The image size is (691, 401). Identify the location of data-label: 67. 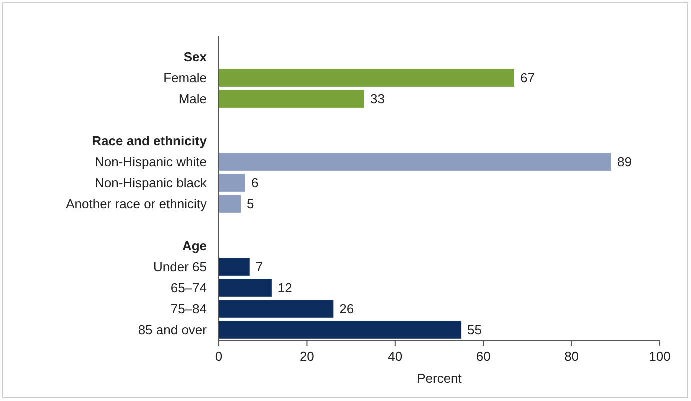
(527, 78).